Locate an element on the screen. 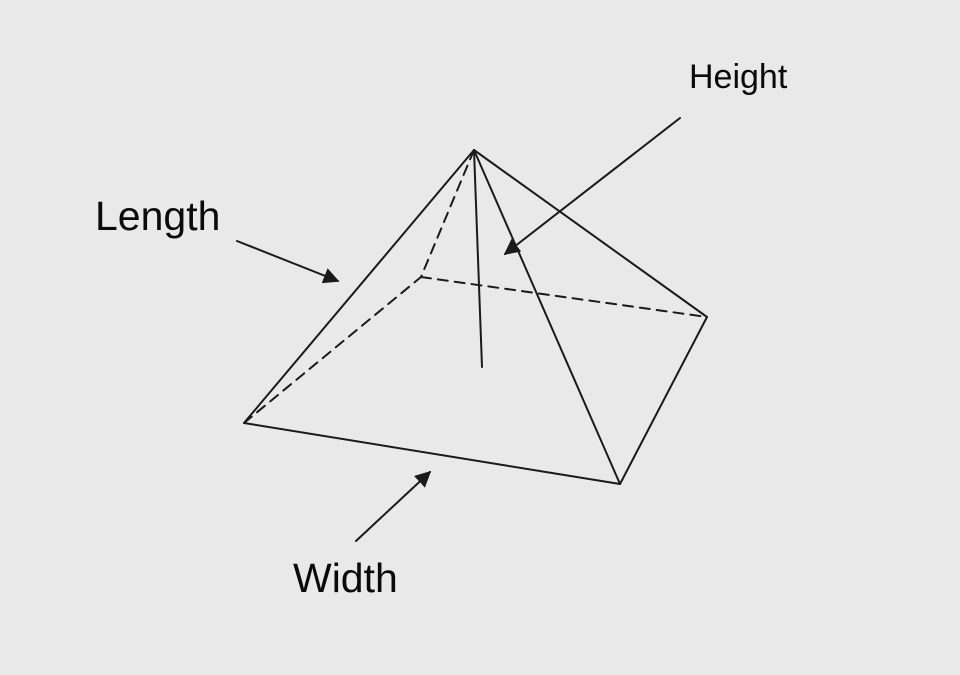  hidden-base-edge-left is located at coordinates (332, 350).